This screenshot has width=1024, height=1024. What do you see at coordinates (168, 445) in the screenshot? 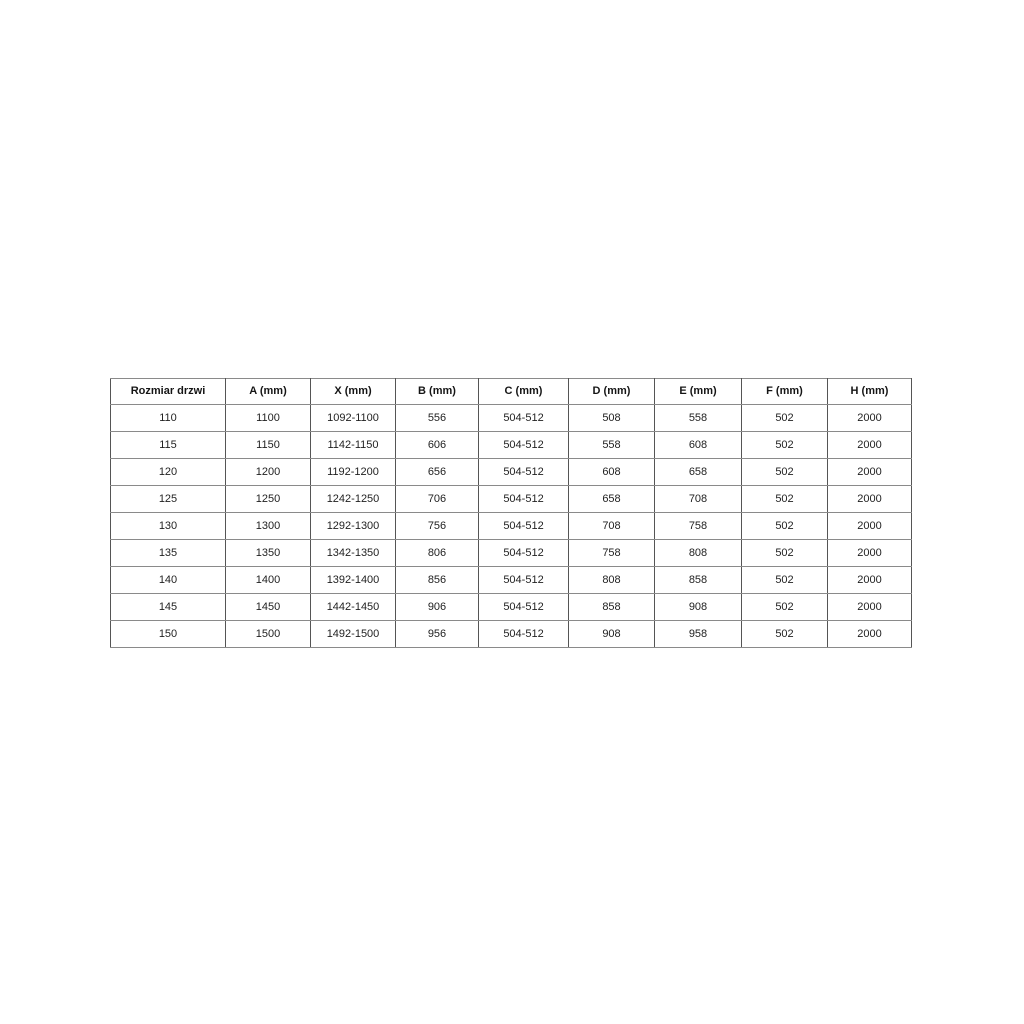
I see `table-cell: 115` at bounding box center [168, 445].